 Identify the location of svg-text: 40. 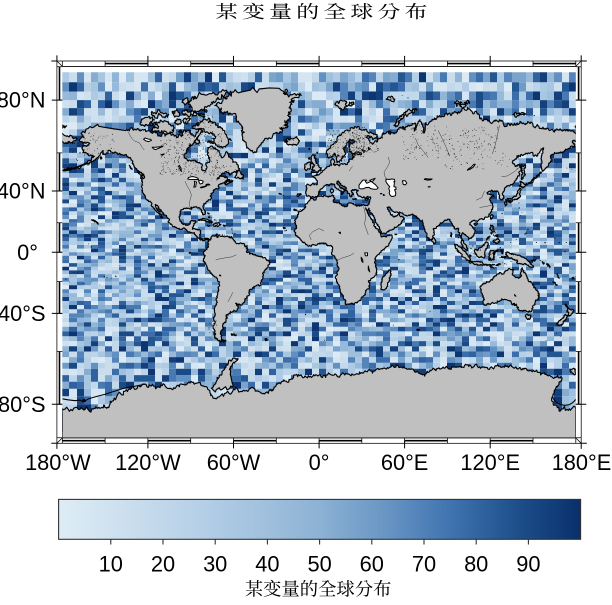
(267, 564).